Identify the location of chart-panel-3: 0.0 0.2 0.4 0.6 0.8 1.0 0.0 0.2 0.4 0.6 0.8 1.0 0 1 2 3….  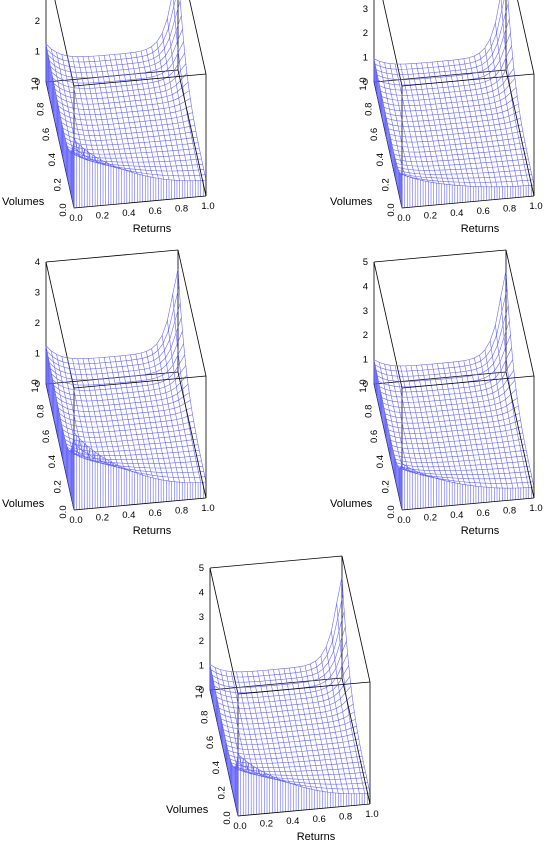
(112, 402).